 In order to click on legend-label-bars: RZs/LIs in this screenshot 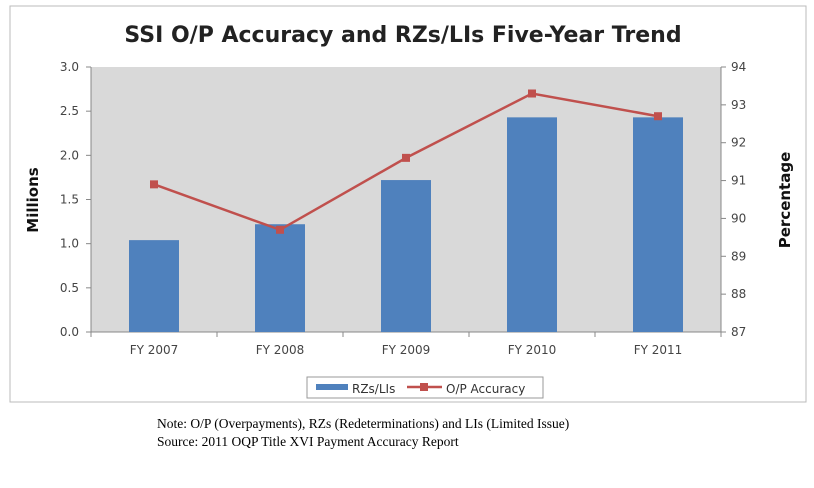, I will do `click(373, 389)`.